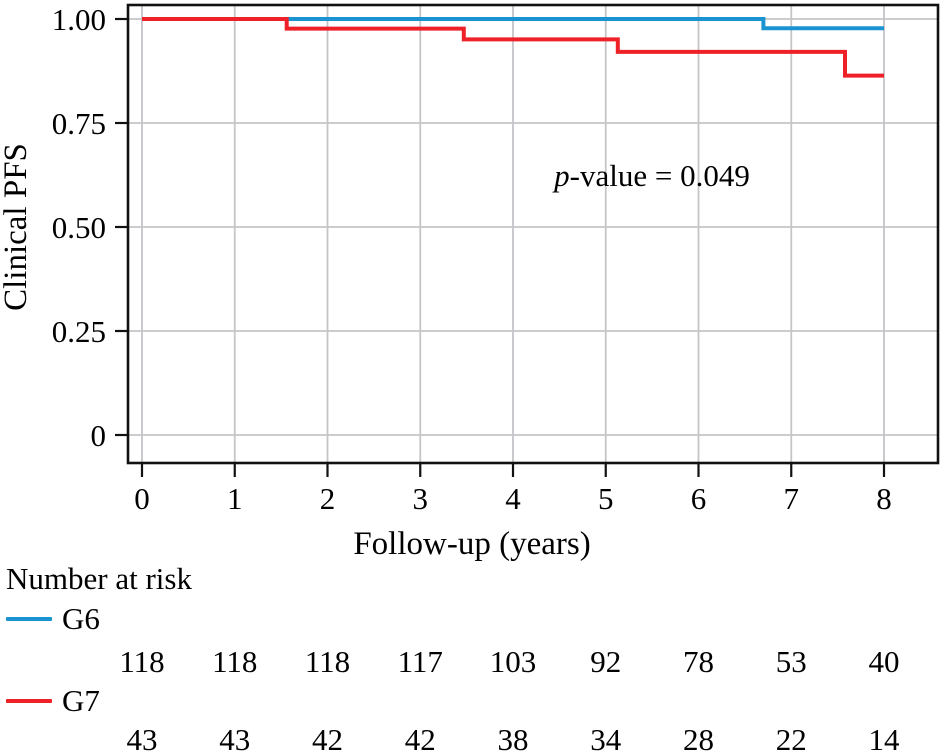 Image resolution: width=944 pixels, height=754 pixels. I want to click on risk-count-g6: 40, so click(884, 661).